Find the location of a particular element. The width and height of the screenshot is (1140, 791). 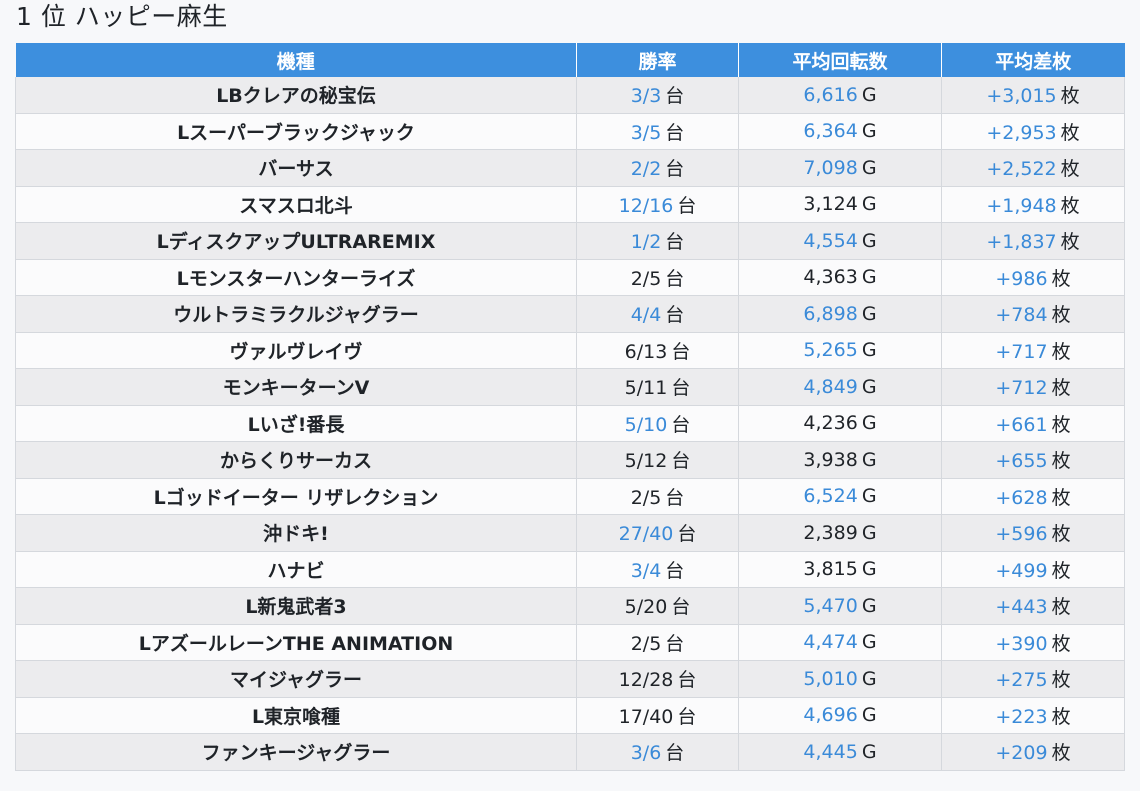

avg-spins-value: 5,010 is located at coordinates (830, 678).